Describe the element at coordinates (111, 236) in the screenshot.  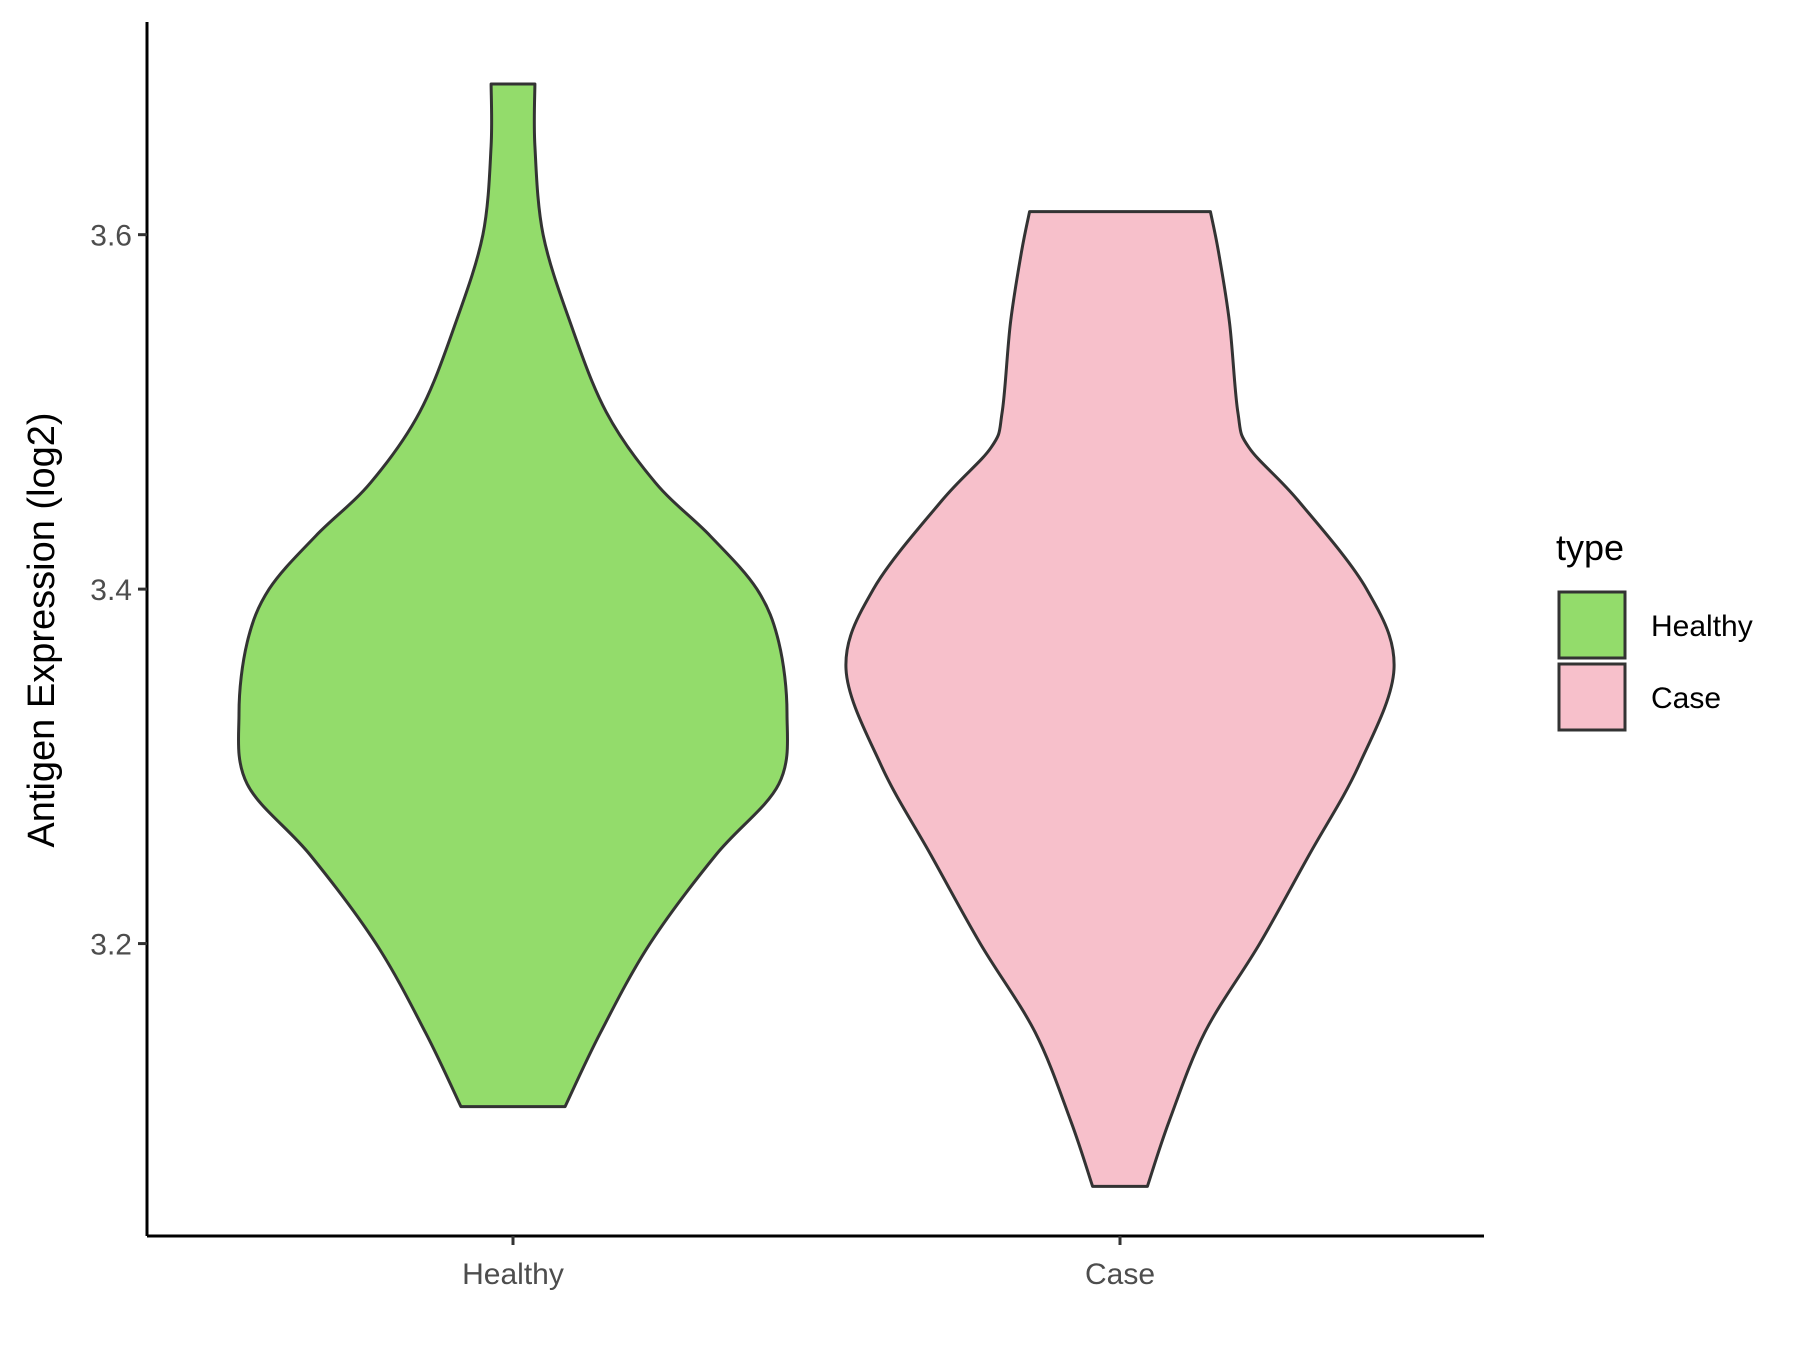
I see `y-tick-label: 3.6` at that location.